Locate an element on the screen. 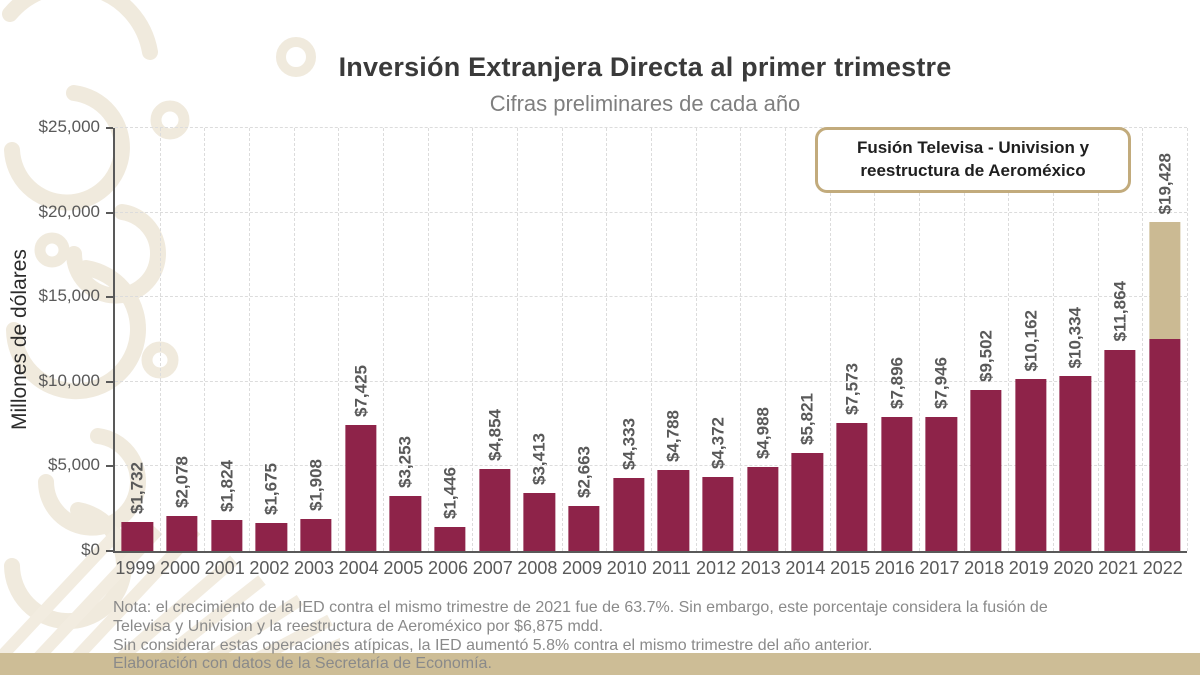 This screenshot has width=1200, height=675. x-axis-label-2005: 2005 is located at coordinates (403, 568).